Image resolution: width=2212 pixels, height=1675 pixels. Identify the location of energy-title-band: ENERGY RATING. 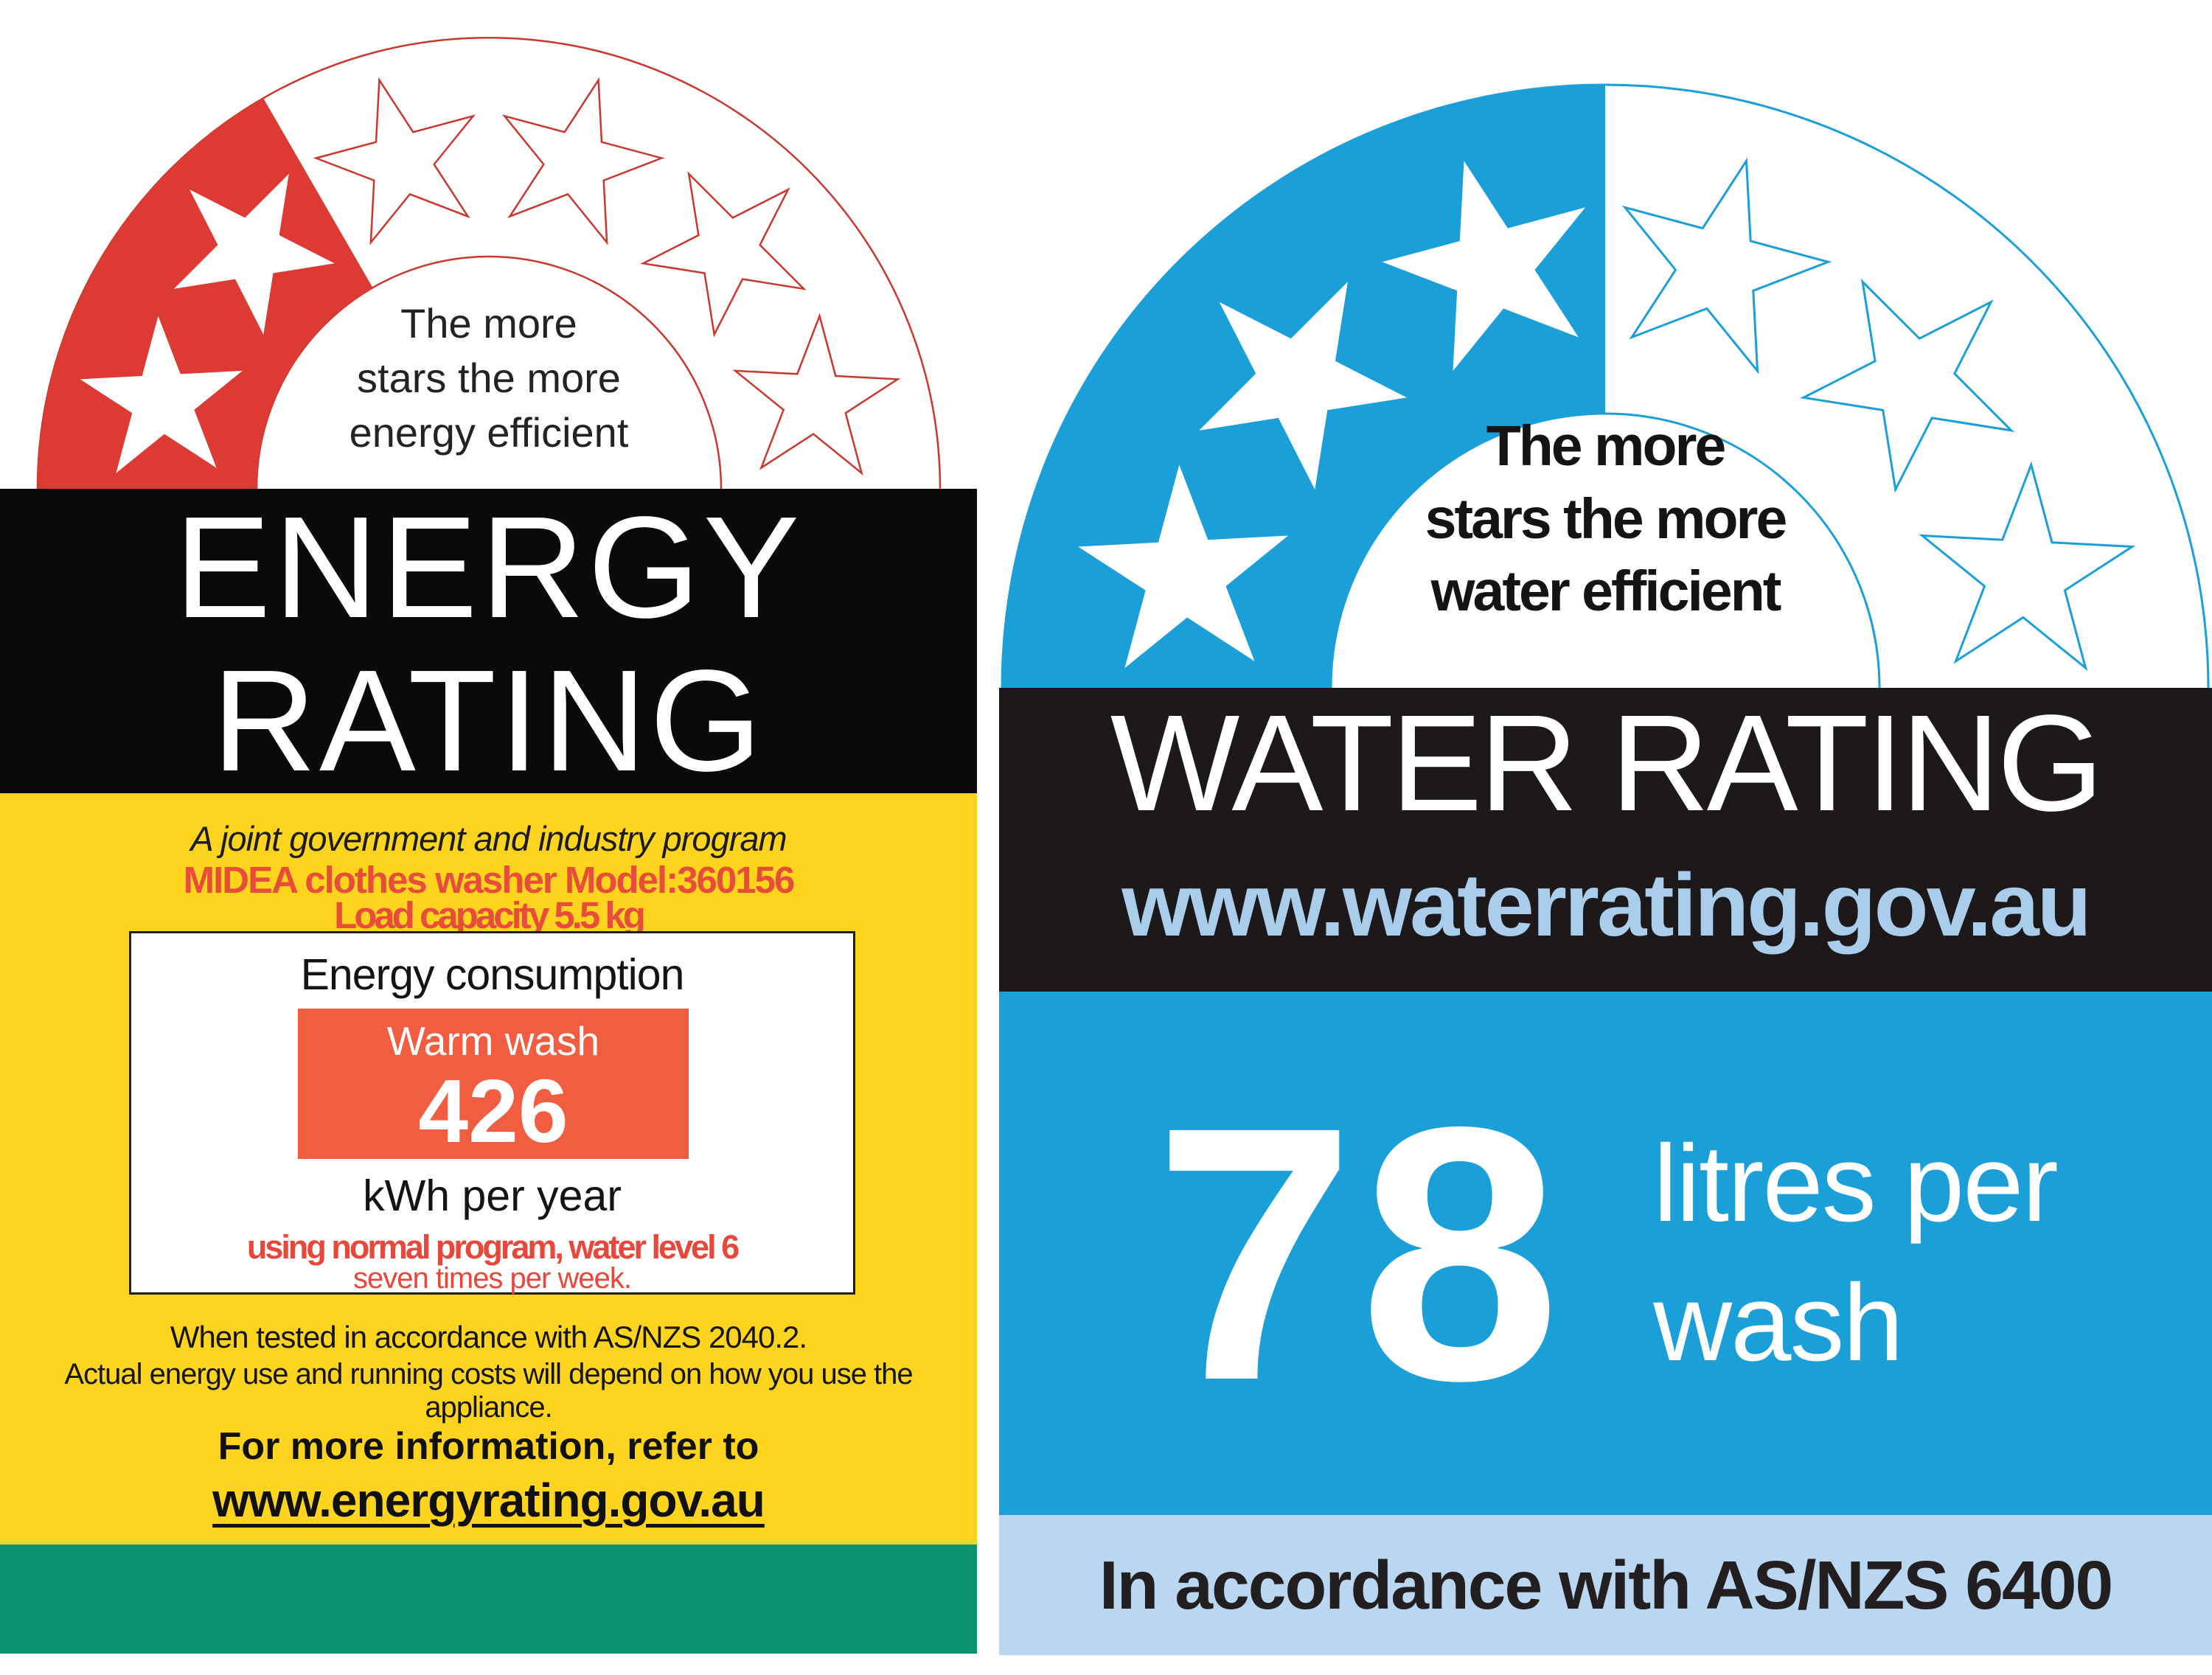
(488, 644).